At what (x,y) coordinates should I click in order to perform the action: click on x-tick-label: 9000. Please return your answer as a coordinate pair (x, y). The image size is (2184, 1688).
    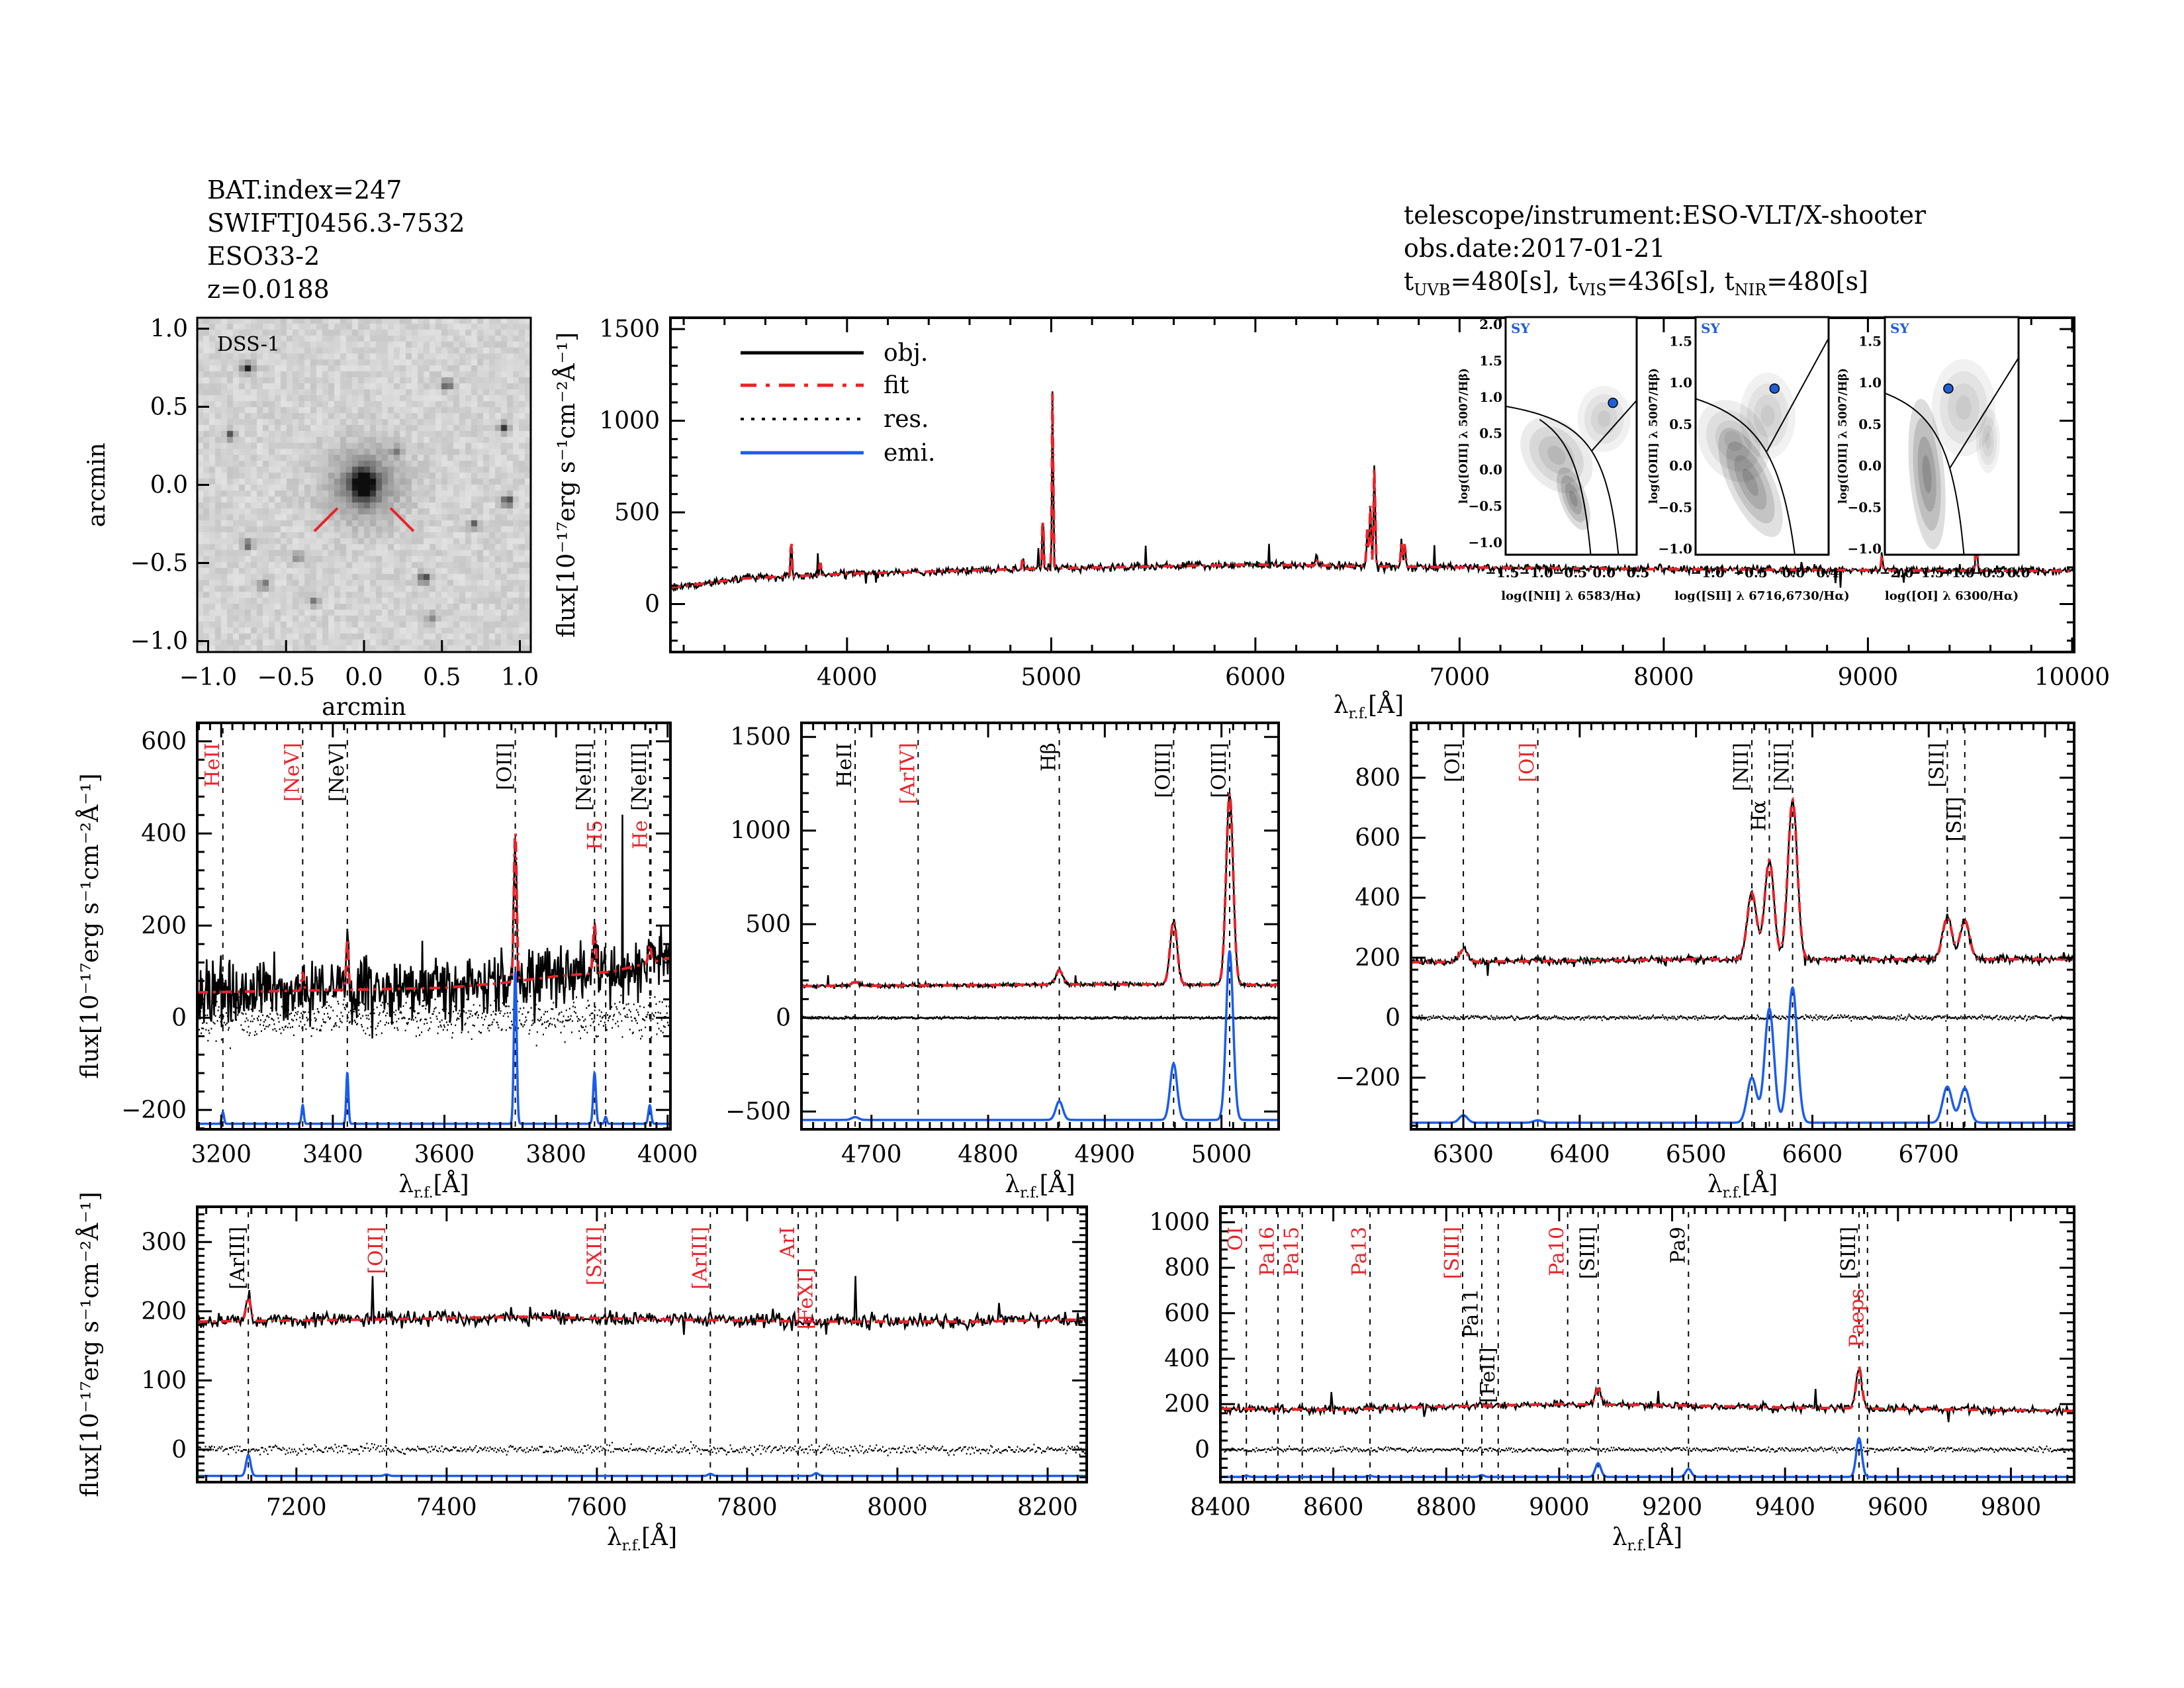
    Looking at the image, I should click on (1868, 677).